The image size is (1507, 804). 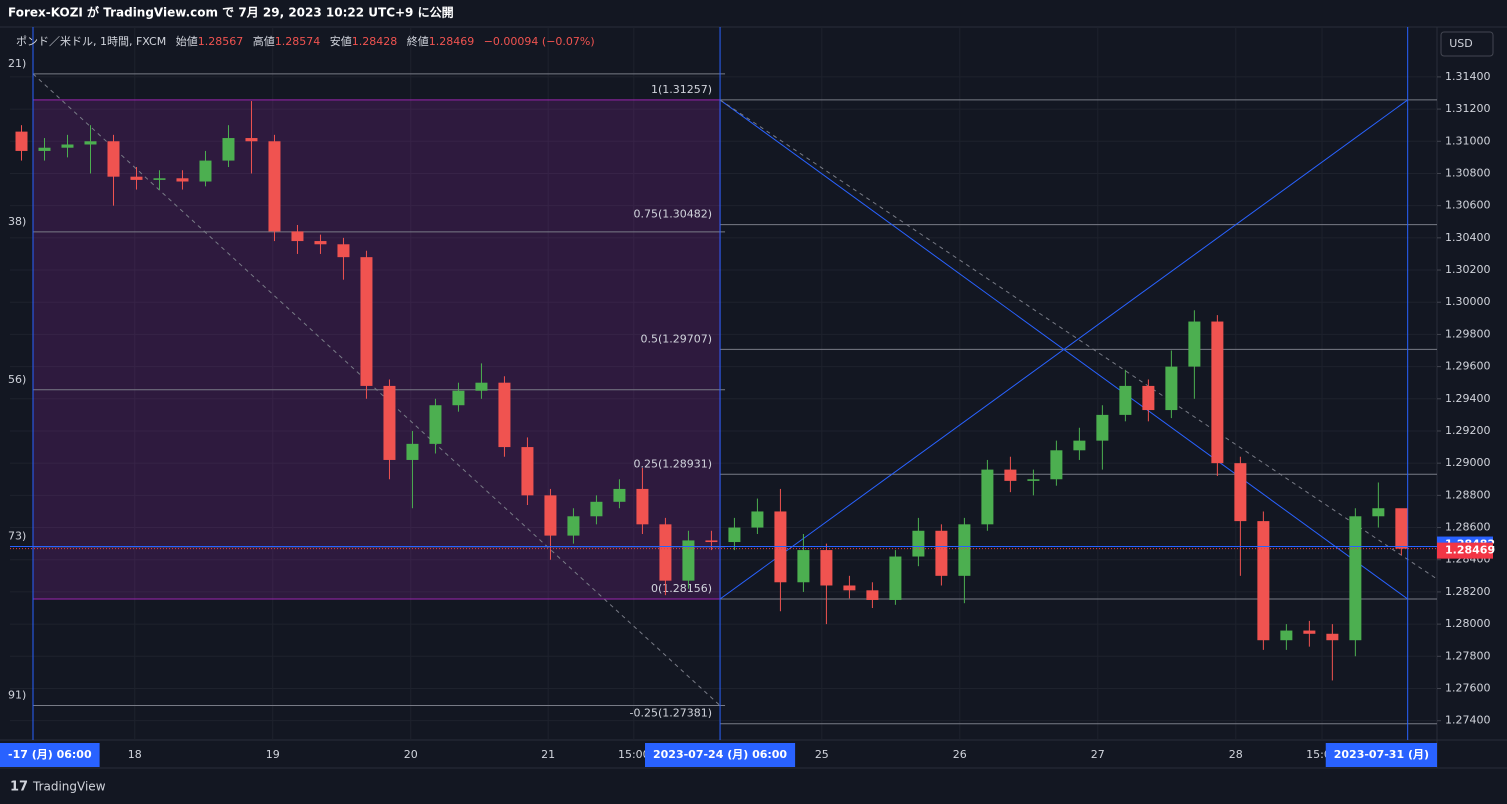 What do you see at coordinates (672, 463) in the screenshot?
I see `fib-label: 0.25(1.28931)` at bounding box center [672, 463].